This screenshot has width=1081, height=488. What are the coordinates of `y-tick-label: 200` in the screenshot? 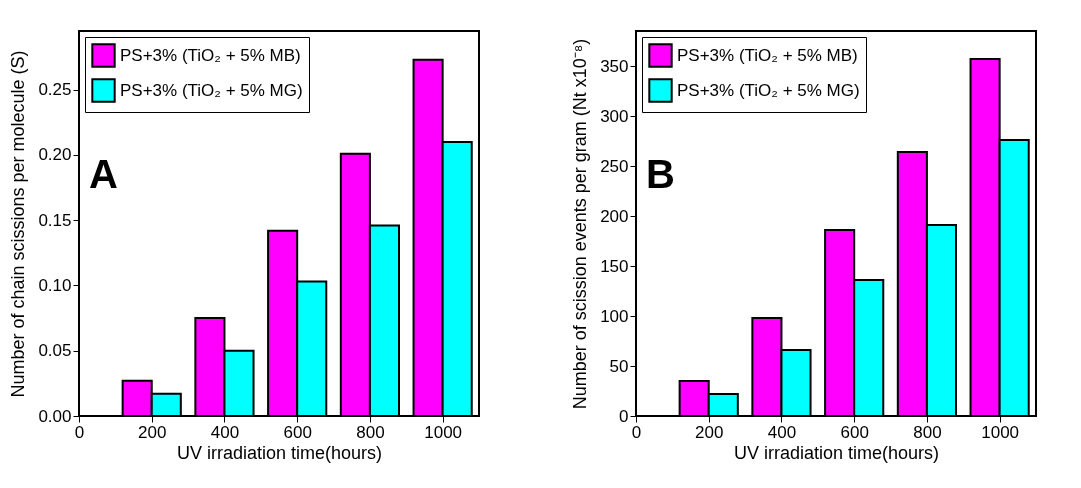 It's located at (614, 216).